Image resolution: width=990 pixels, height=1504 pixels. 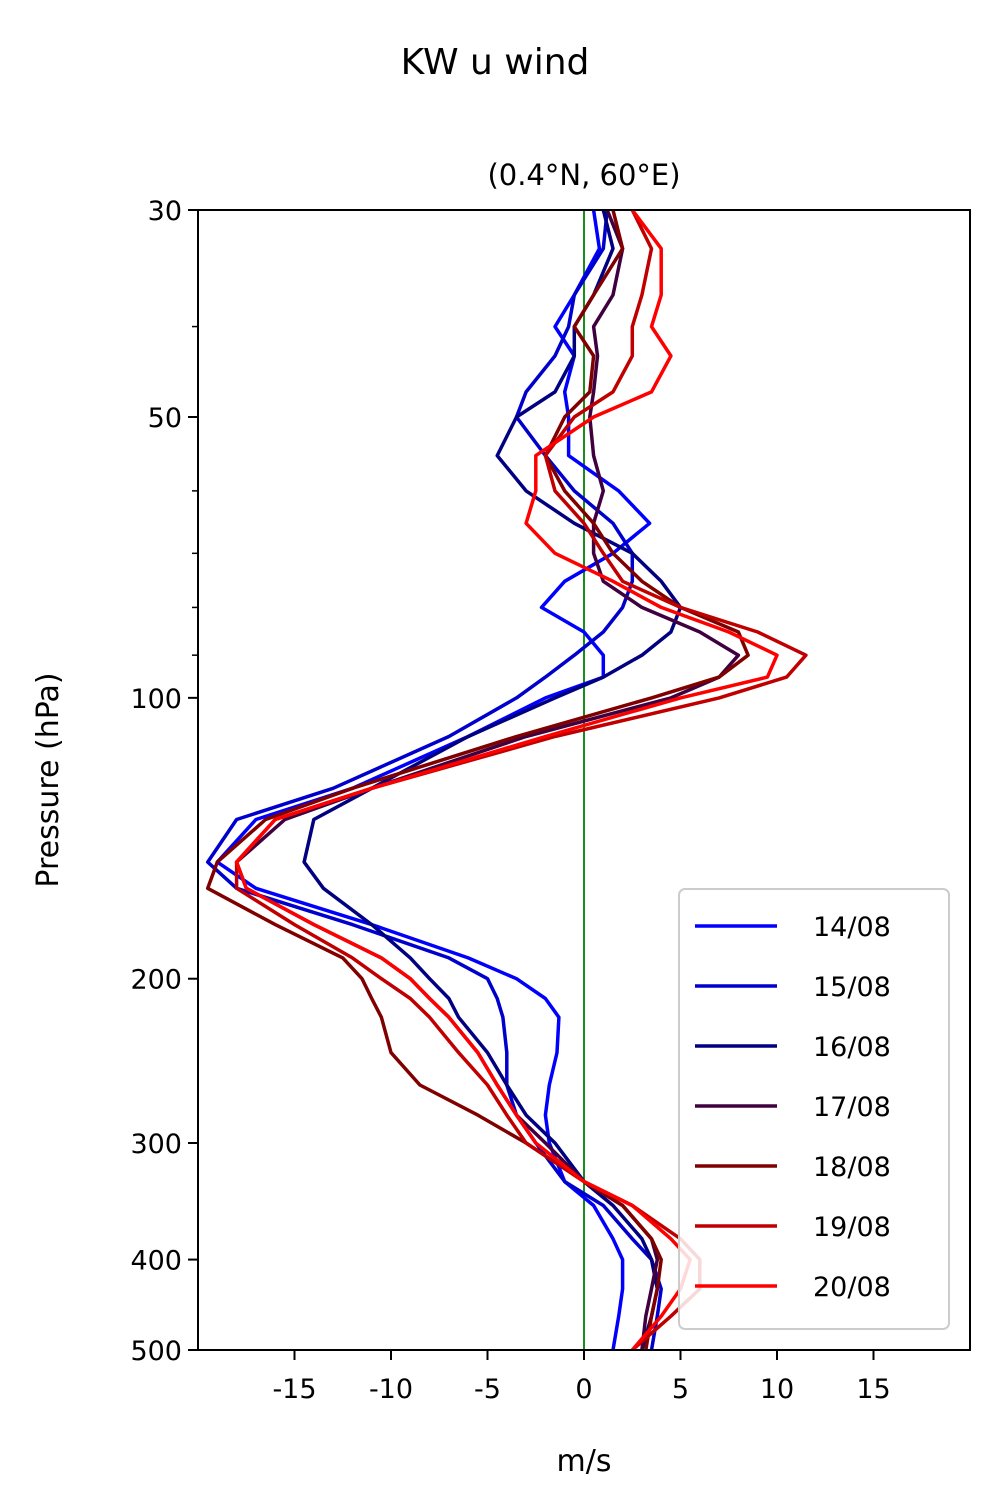 What do you see at coordinates (583, 175) in the screenshot?
I see `chart-title: (0.4°N, 60°E)` at bounding box center [583, 175].